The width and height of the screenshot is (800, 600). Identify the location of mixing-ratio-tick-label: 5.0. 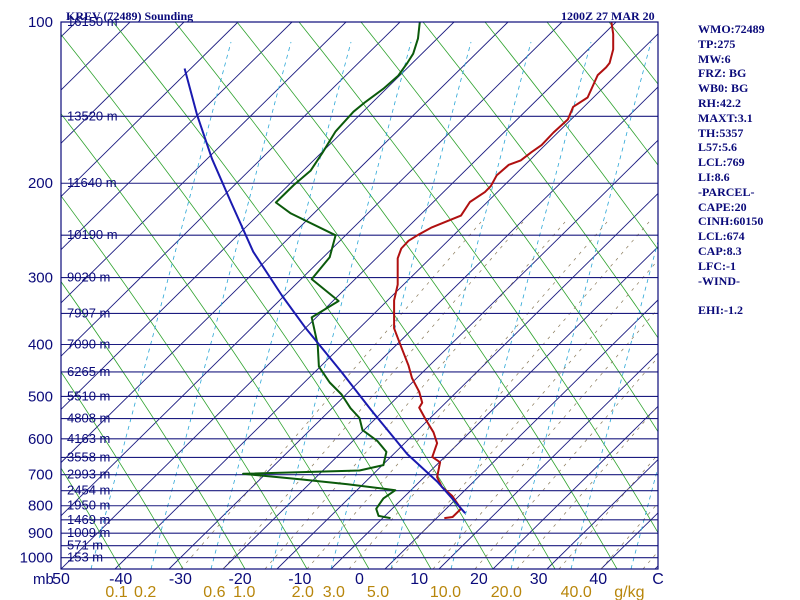
(378, 592).